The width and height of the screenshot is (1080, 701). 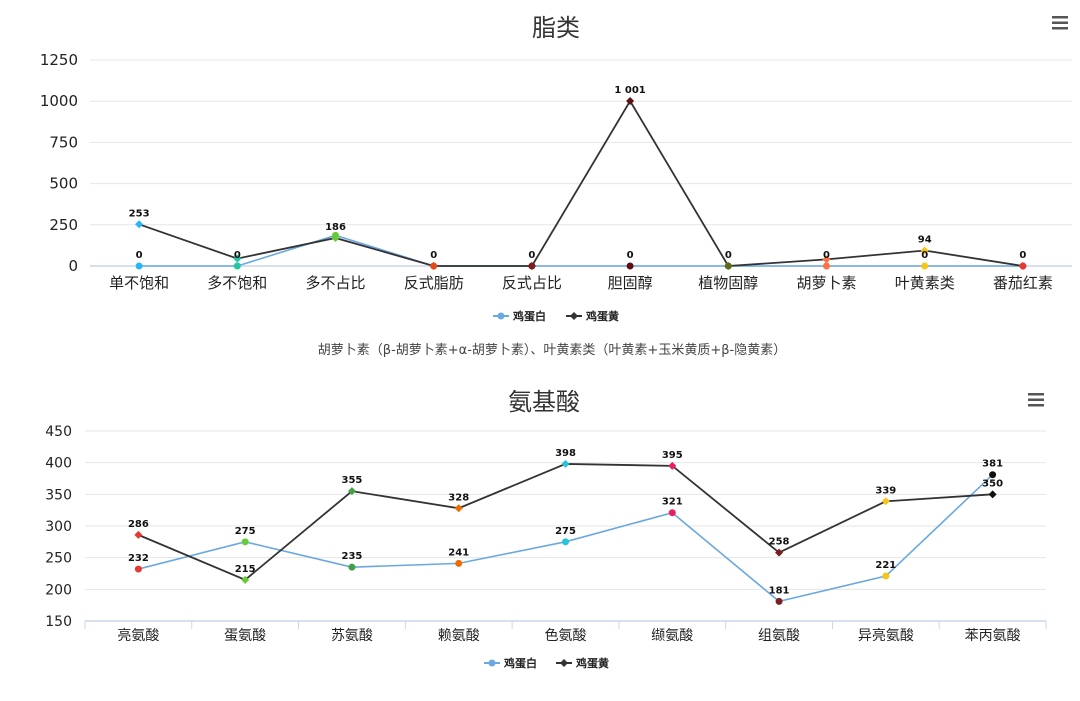 What do you see at coordinates (672, 636) in the screenshot?
I see `x-tick-label: 缬氨酸` at bounding box center [672, 636].